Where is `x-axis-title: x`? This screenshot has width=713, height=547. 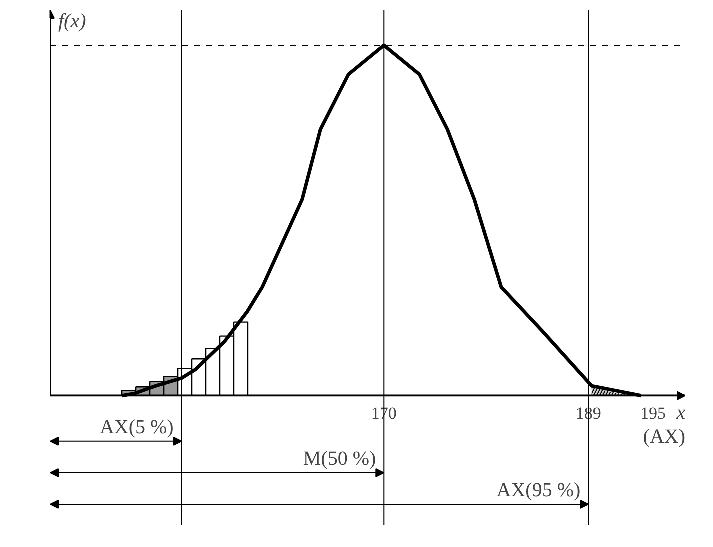 x-axis-title: x is located at coordinates (681, 413).